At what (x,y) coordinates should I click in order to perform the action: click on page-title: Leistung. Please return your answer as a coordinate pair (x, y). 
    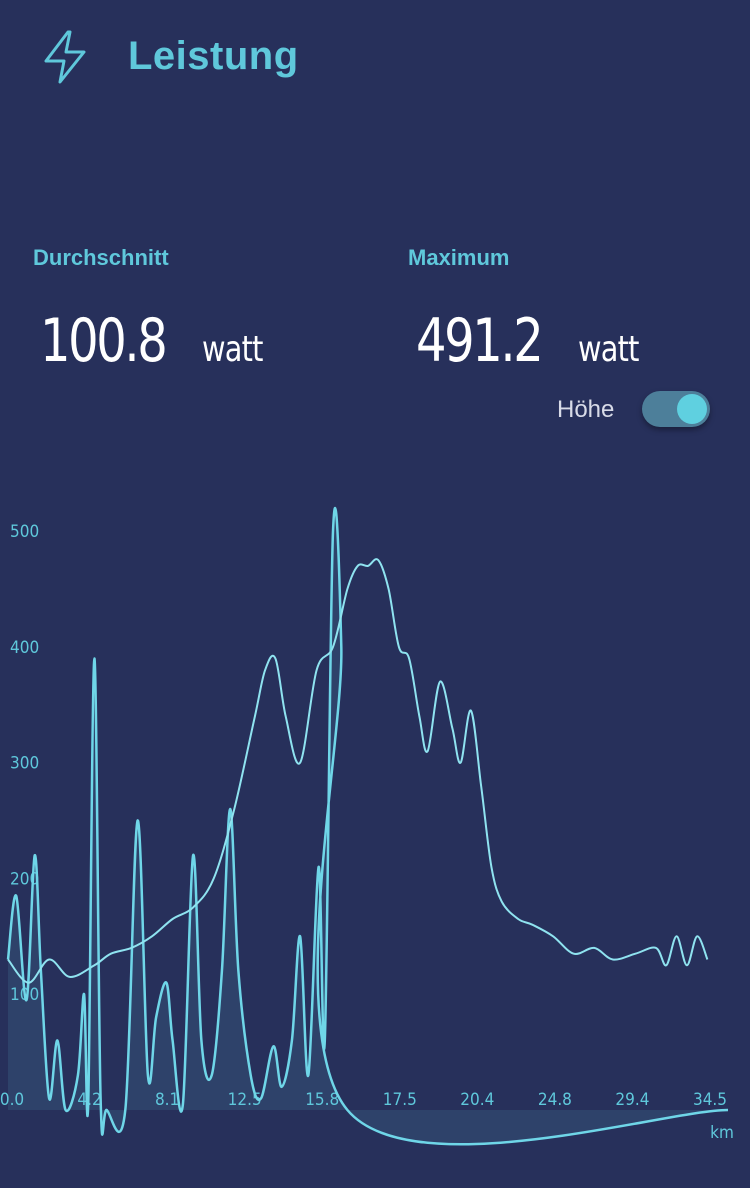
    Looking at the image, I should click on (213, 56).